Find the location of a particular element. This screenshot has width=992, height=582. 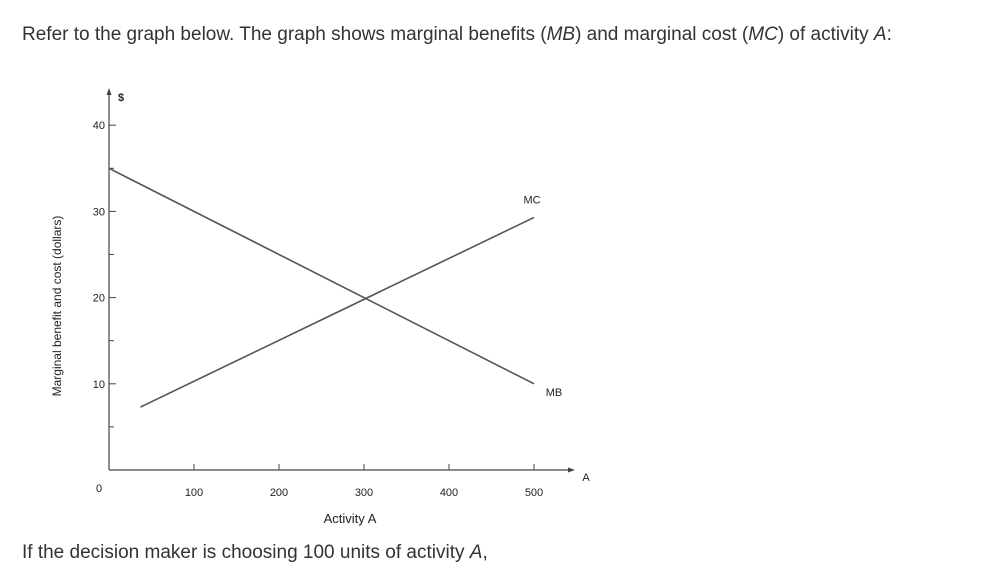

question-part-3: ) of activity is located at coordinates (825, 34).